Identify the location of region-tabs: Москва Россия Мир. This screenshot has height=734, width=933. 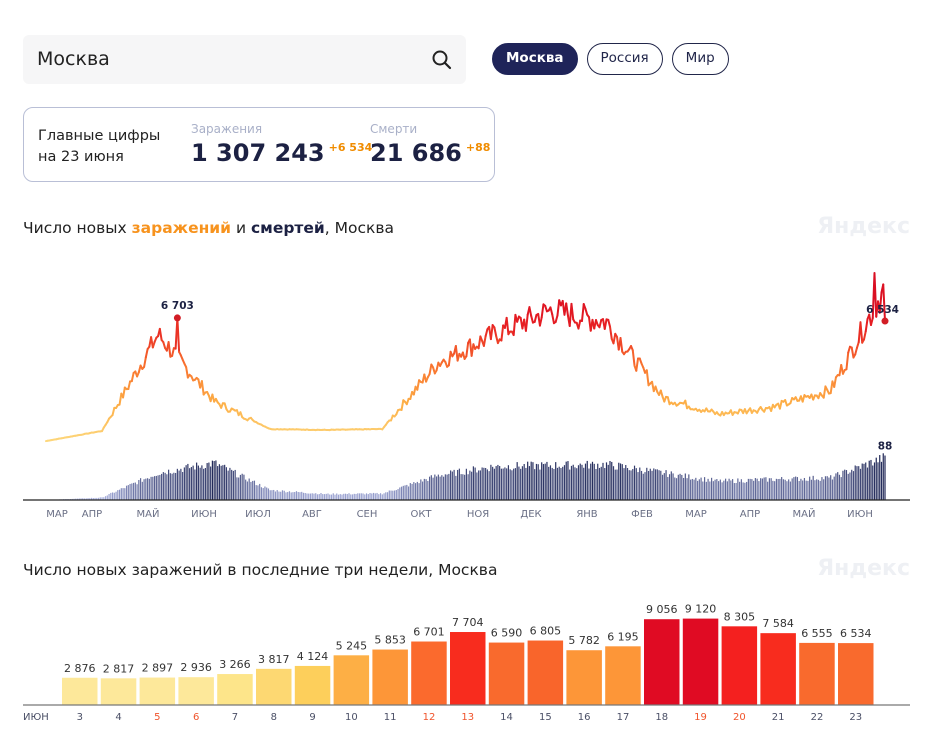
(610, 59).